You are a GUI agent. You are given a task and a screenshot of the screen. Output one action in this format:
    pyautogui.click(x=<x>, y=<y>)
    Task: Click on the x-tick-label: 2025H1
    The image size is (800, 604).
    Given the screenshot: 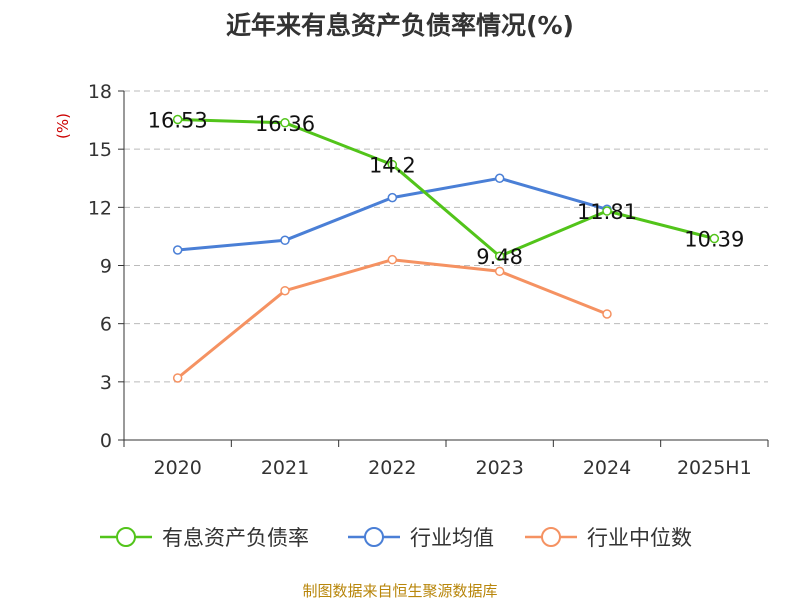 What is the action you would take?
    pyautogui.click(x=714, y=468)
    